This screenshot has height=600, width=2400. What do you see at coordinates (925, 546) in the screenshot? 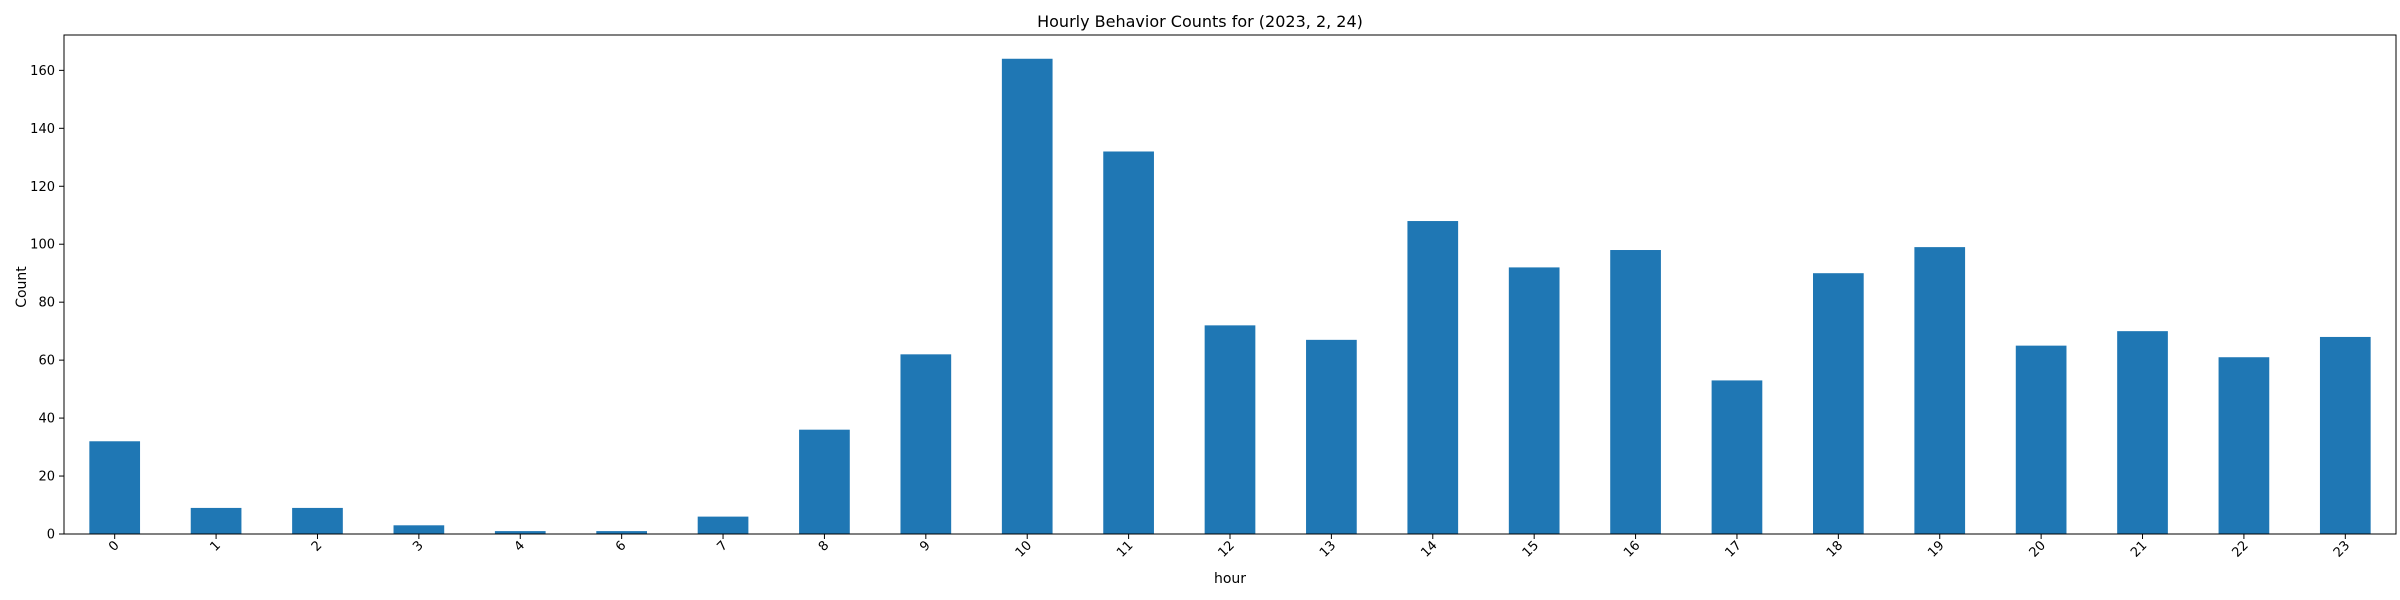
I see `x-tick-label: 9` at bounding box center [925, 546].